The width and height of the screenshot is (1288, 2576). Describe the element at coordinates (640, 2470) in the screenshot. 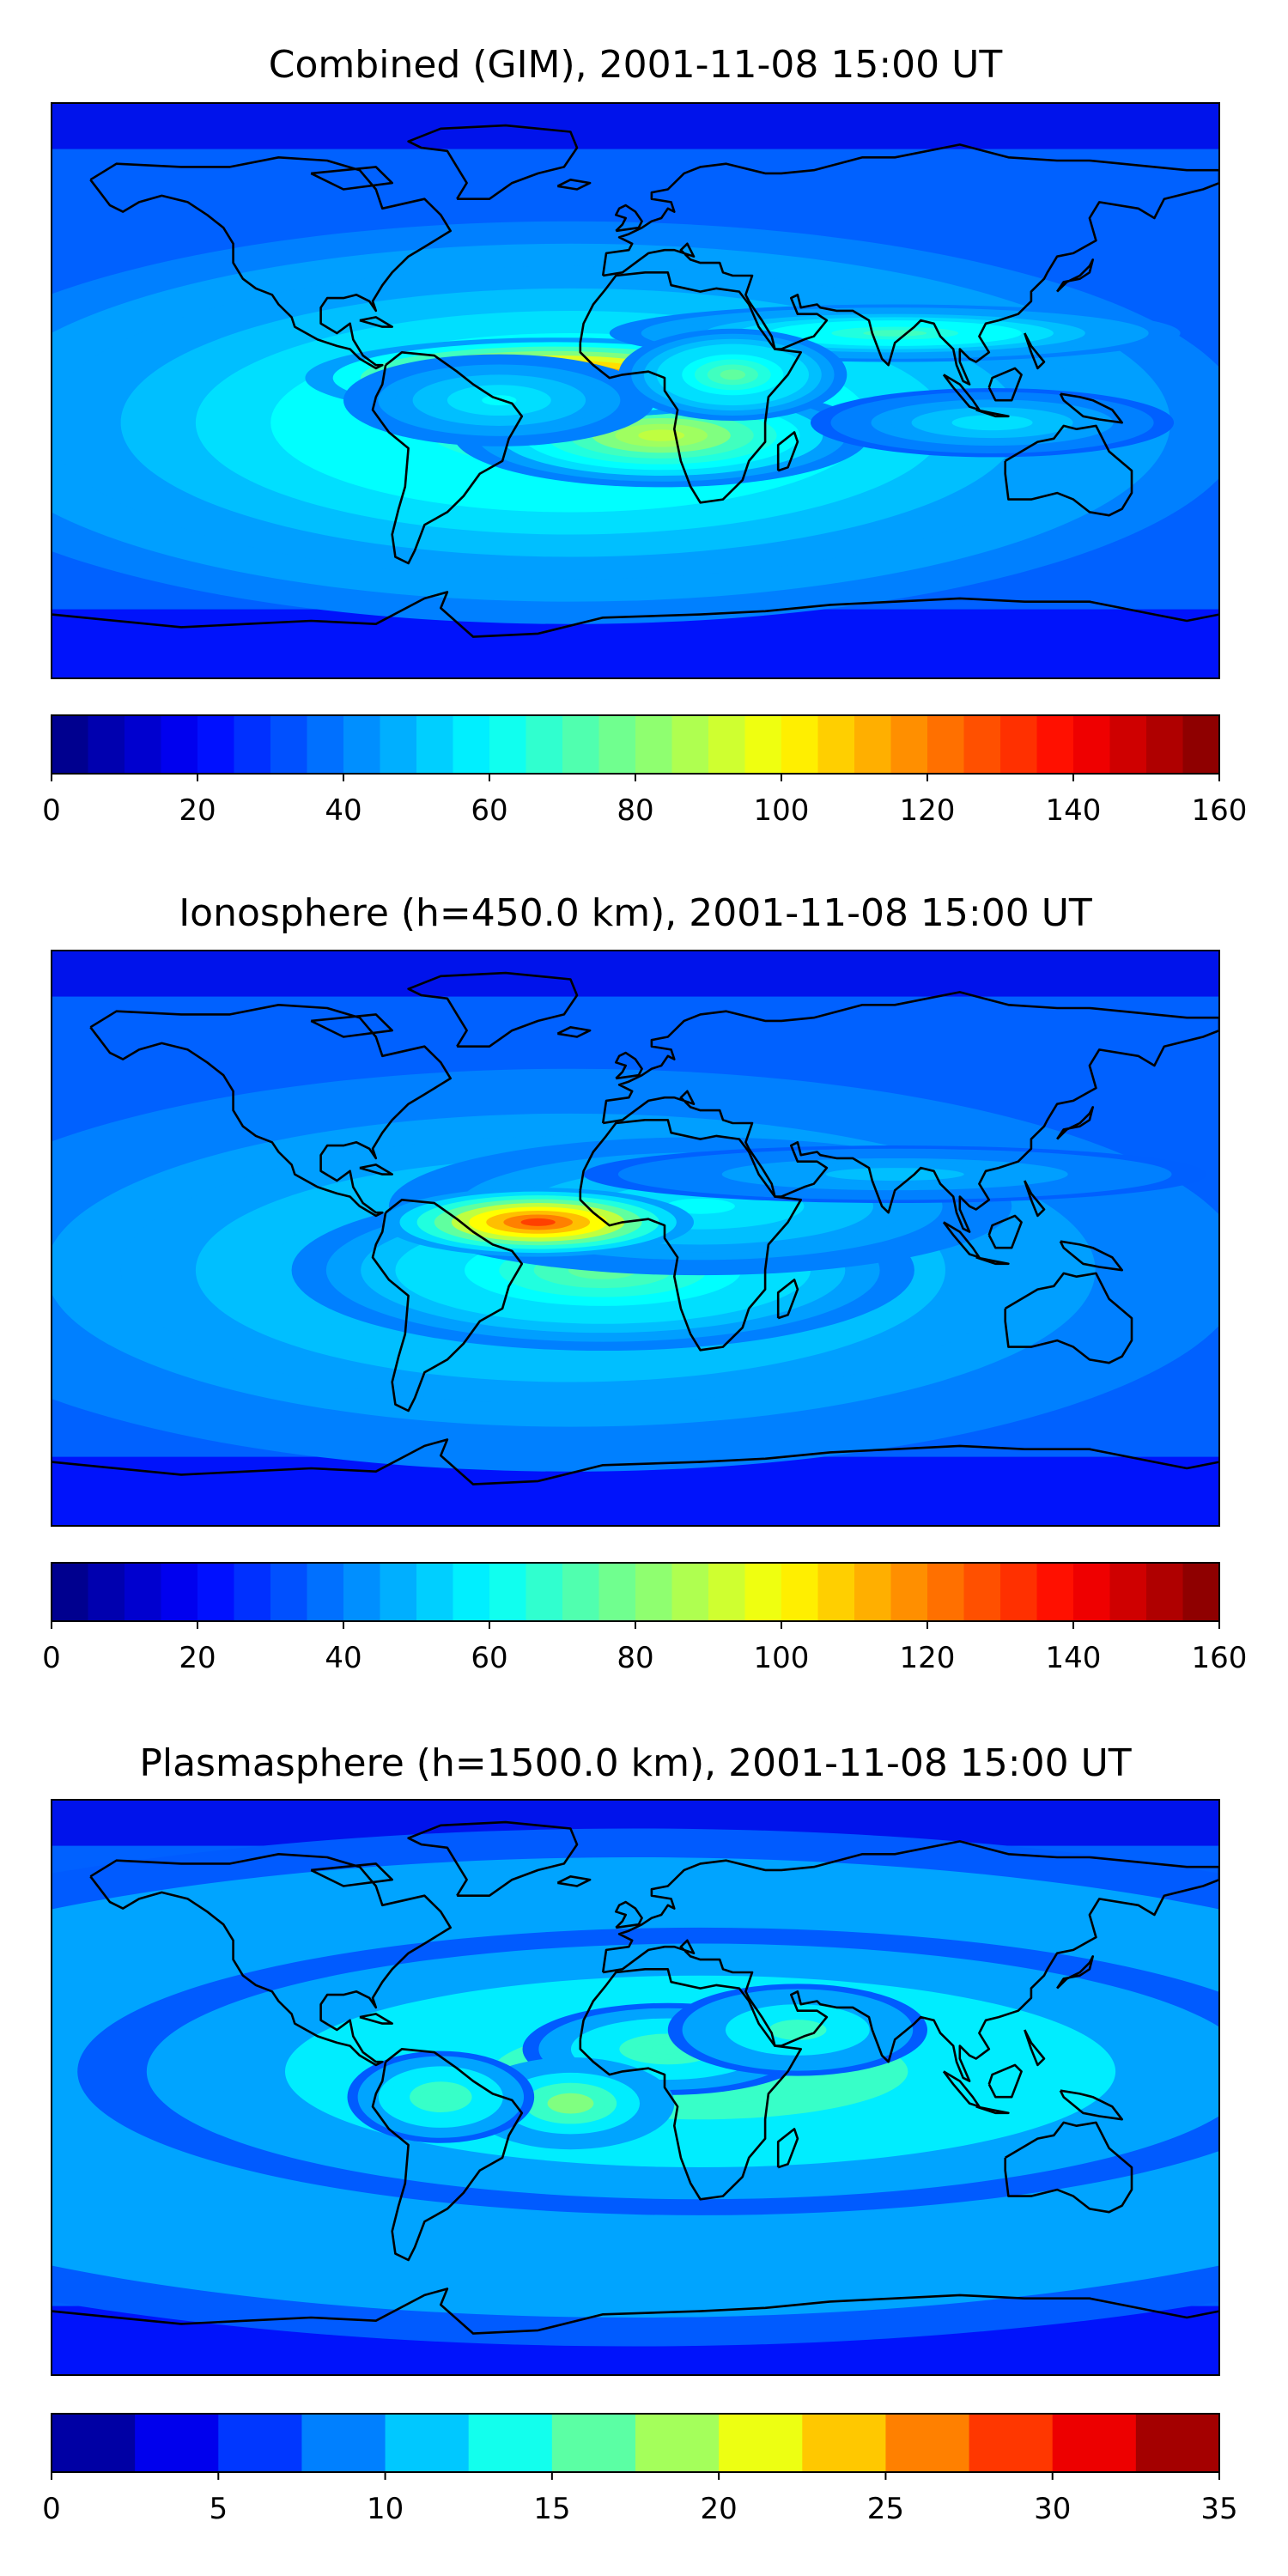

I see `colorbar: 0 5 10 15 20 25 30 35` at that location.